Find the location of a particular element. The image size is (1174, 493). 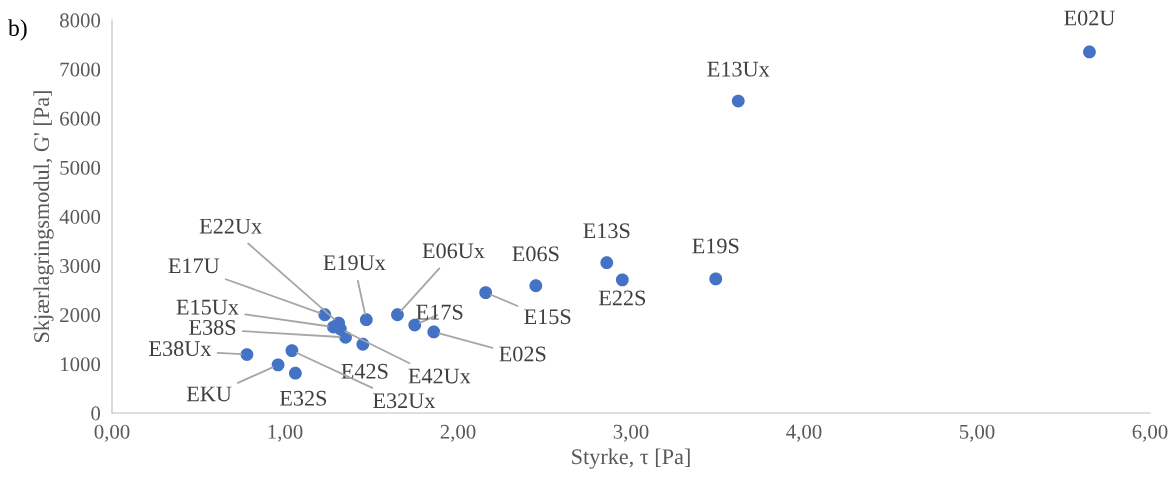

y-tick-label: 3000 is located at coordinates (80, 266).